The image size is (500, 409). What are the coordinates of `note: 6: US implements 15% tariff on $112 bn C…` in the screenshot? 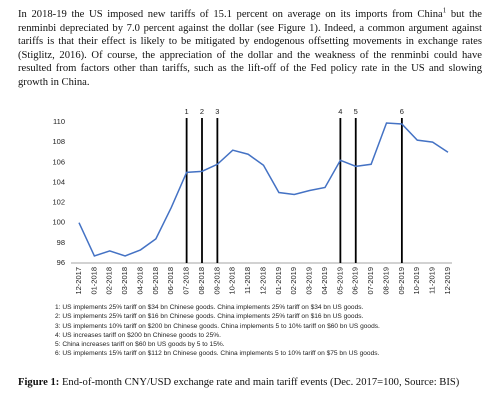 It's located at (217, 354).